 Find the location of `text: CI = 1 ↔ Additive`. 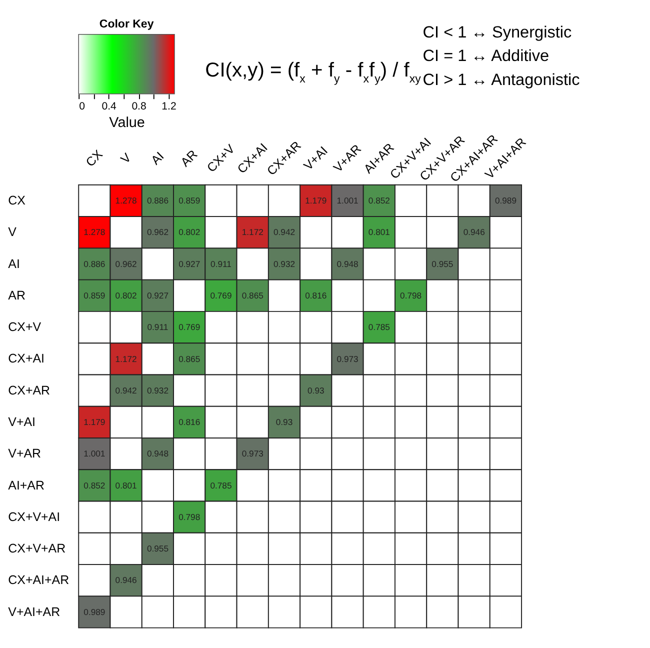

text: CI = 1 ↔ Additive is located at coordinates (486, 56).